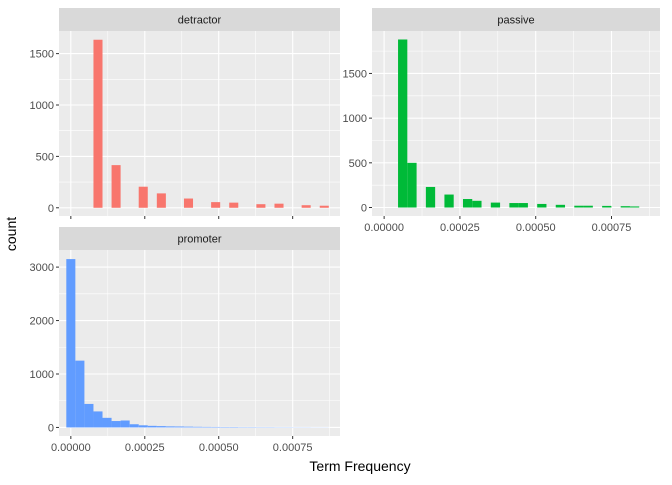 This screenshot has width=672, height=485. Describe the element at coordinates (200, 21) in the screenshot. I see `facet-strip-label: detractor` at that location.